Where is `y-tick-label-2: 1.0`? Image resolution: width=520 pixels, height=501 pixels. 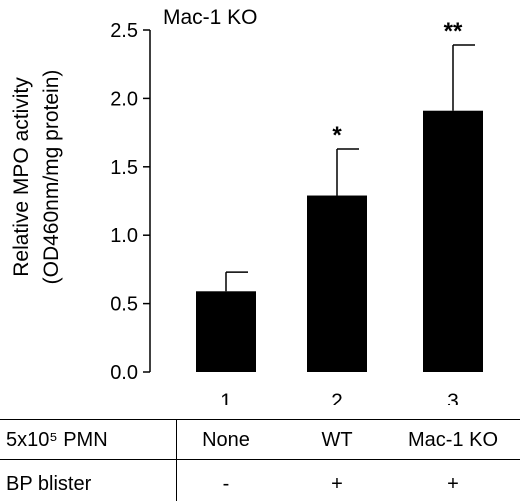
y-tick-label-2: 1.0 is located at coordinates (124, 236).